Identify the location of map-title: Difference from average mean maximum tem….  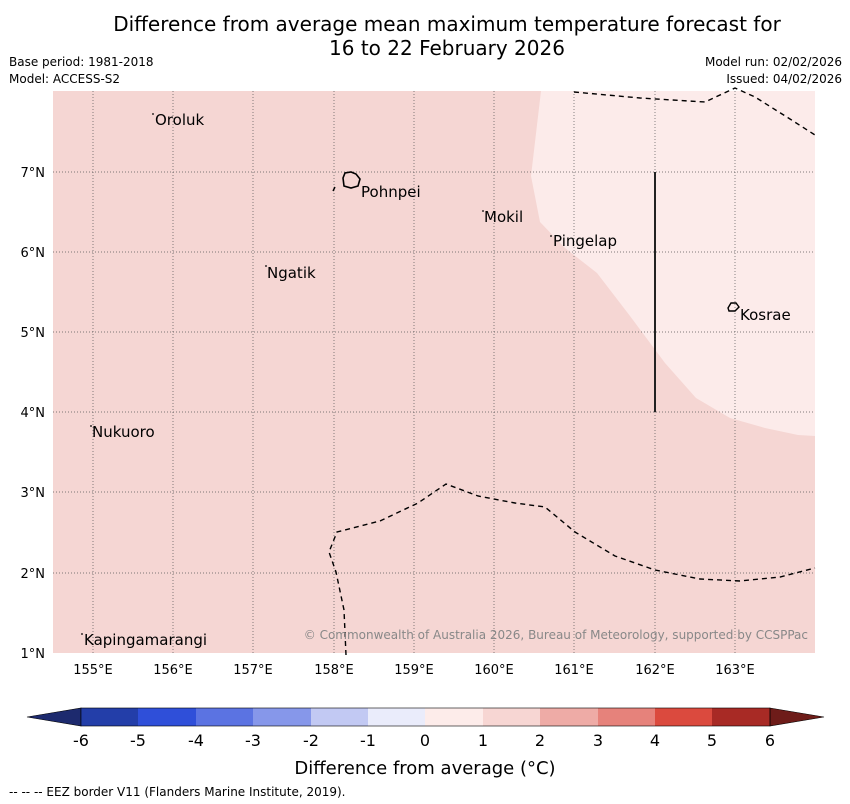
(425, 36).